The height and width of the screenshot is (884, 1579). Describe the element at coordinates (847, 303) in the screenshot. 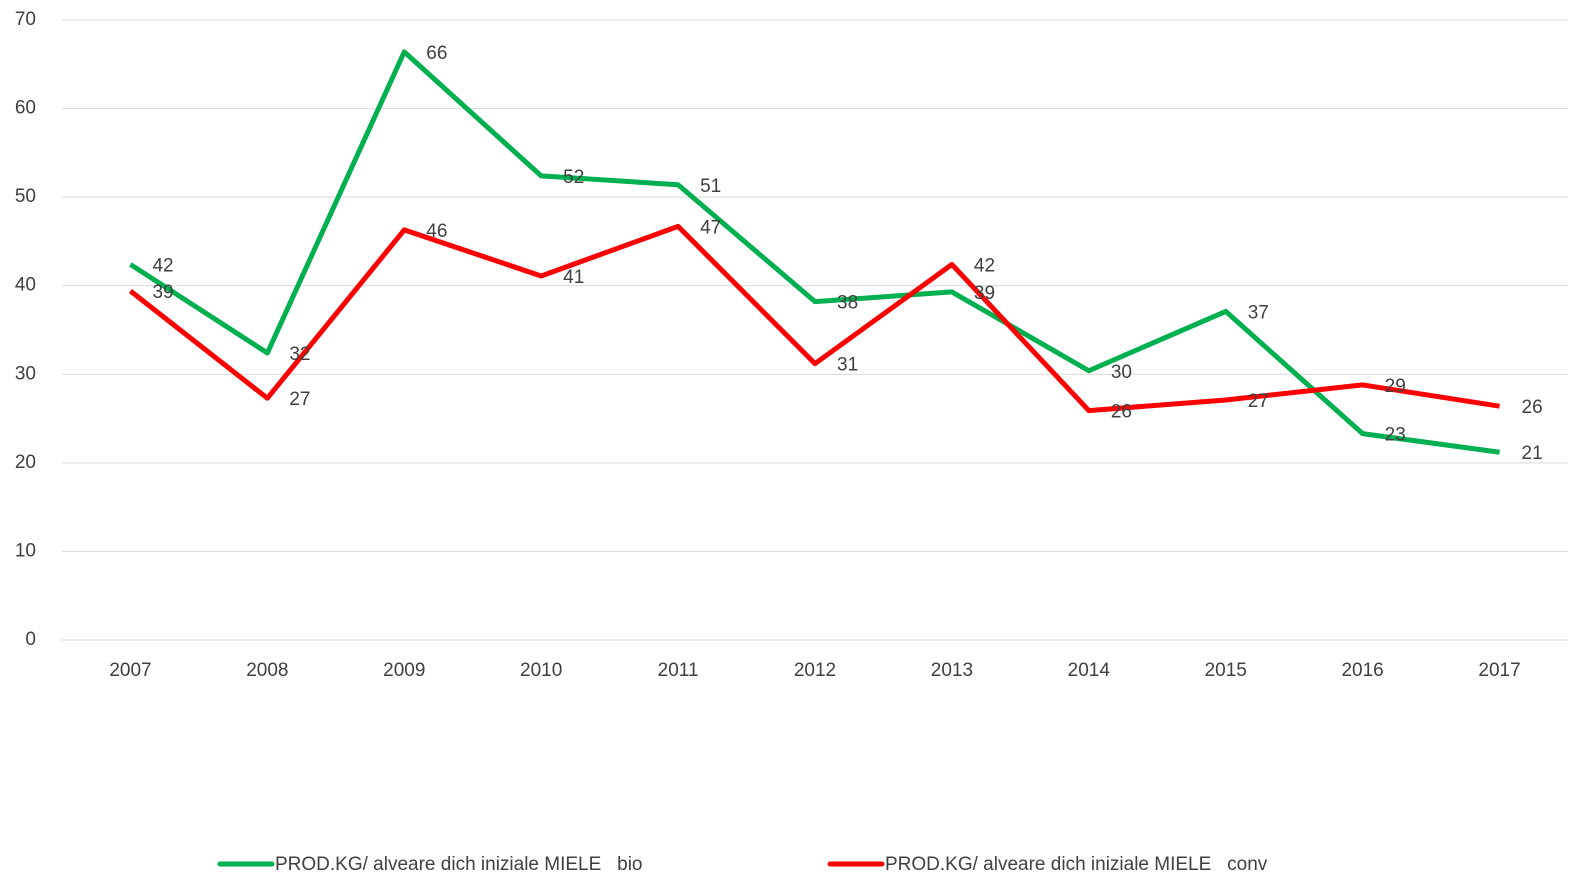

I see `data-label: 38` at that location.